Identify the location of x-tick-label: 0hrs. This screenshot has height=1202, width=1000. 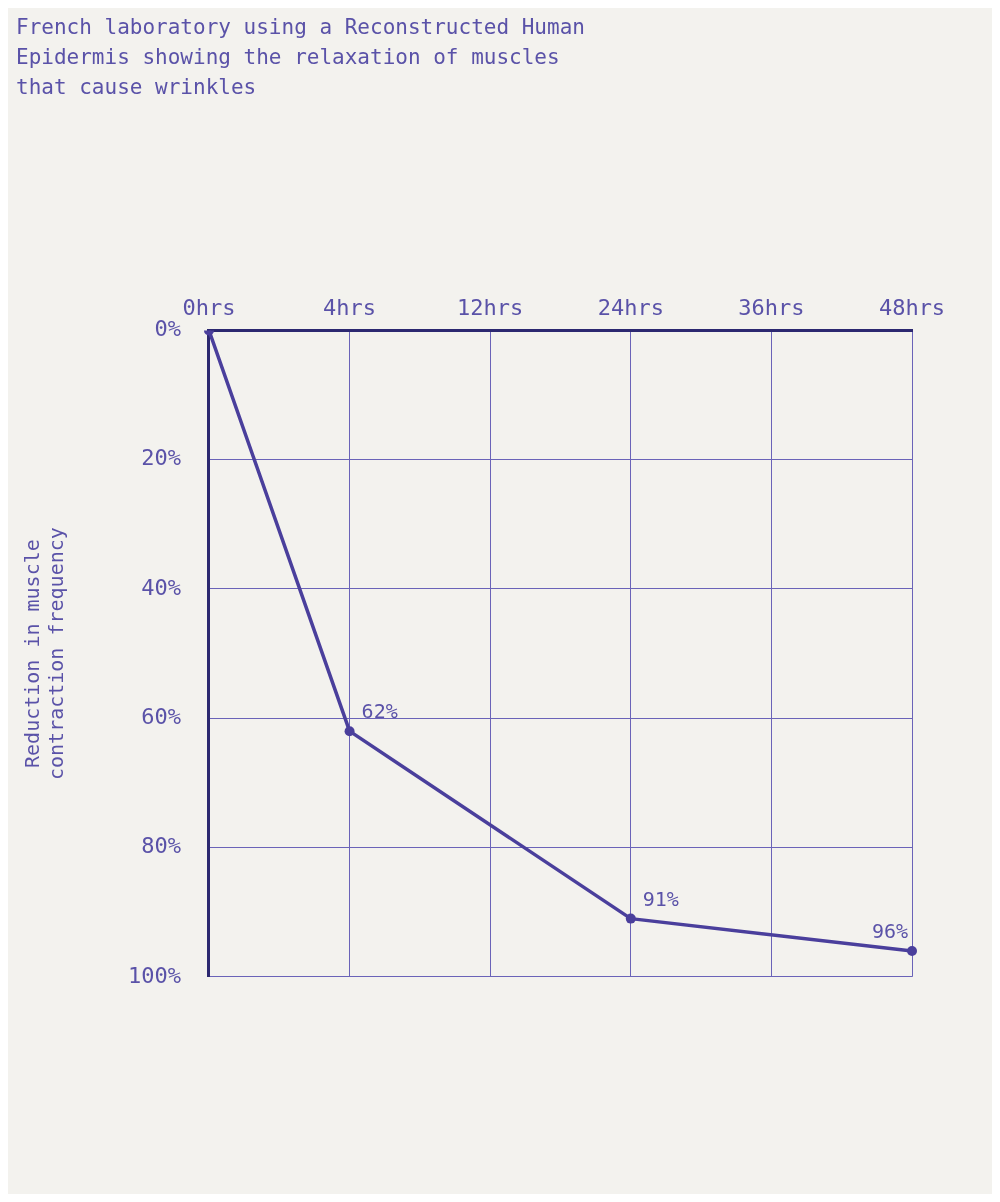
(209, 307).